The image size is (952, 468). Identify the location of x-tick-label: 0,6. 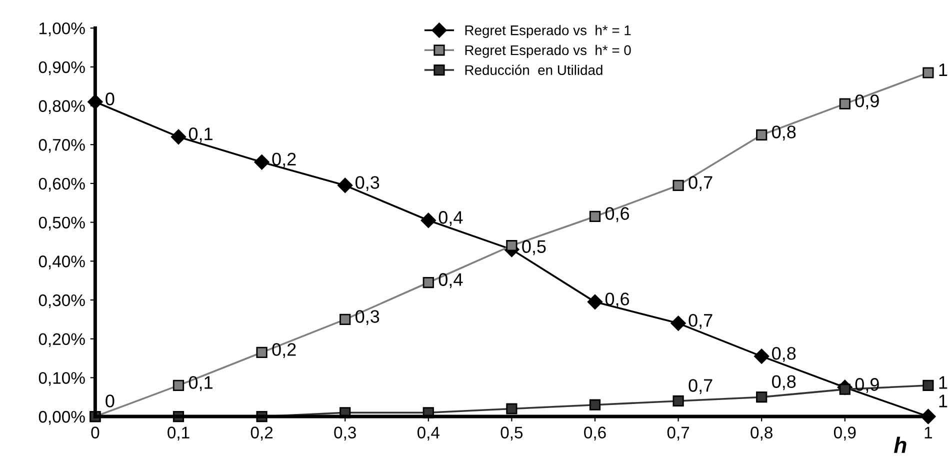
(595, 433).